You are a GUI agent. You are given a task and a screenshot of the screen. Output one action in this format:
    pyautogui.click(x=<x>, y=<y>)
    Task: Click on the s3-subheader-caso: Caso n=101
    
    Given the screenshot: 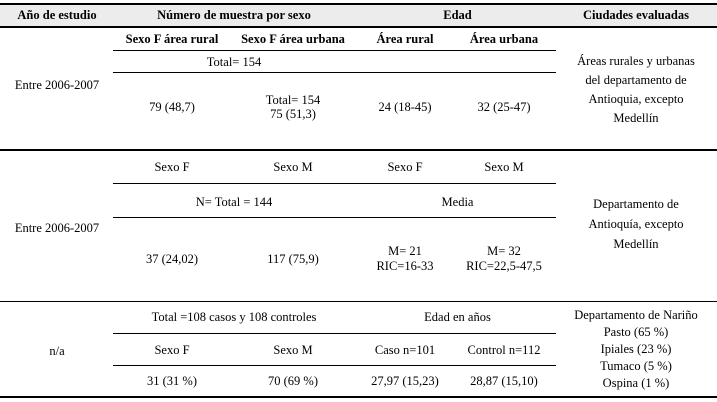 What is the action you would take?
    pyautogui.click(x=405, y=350)
    